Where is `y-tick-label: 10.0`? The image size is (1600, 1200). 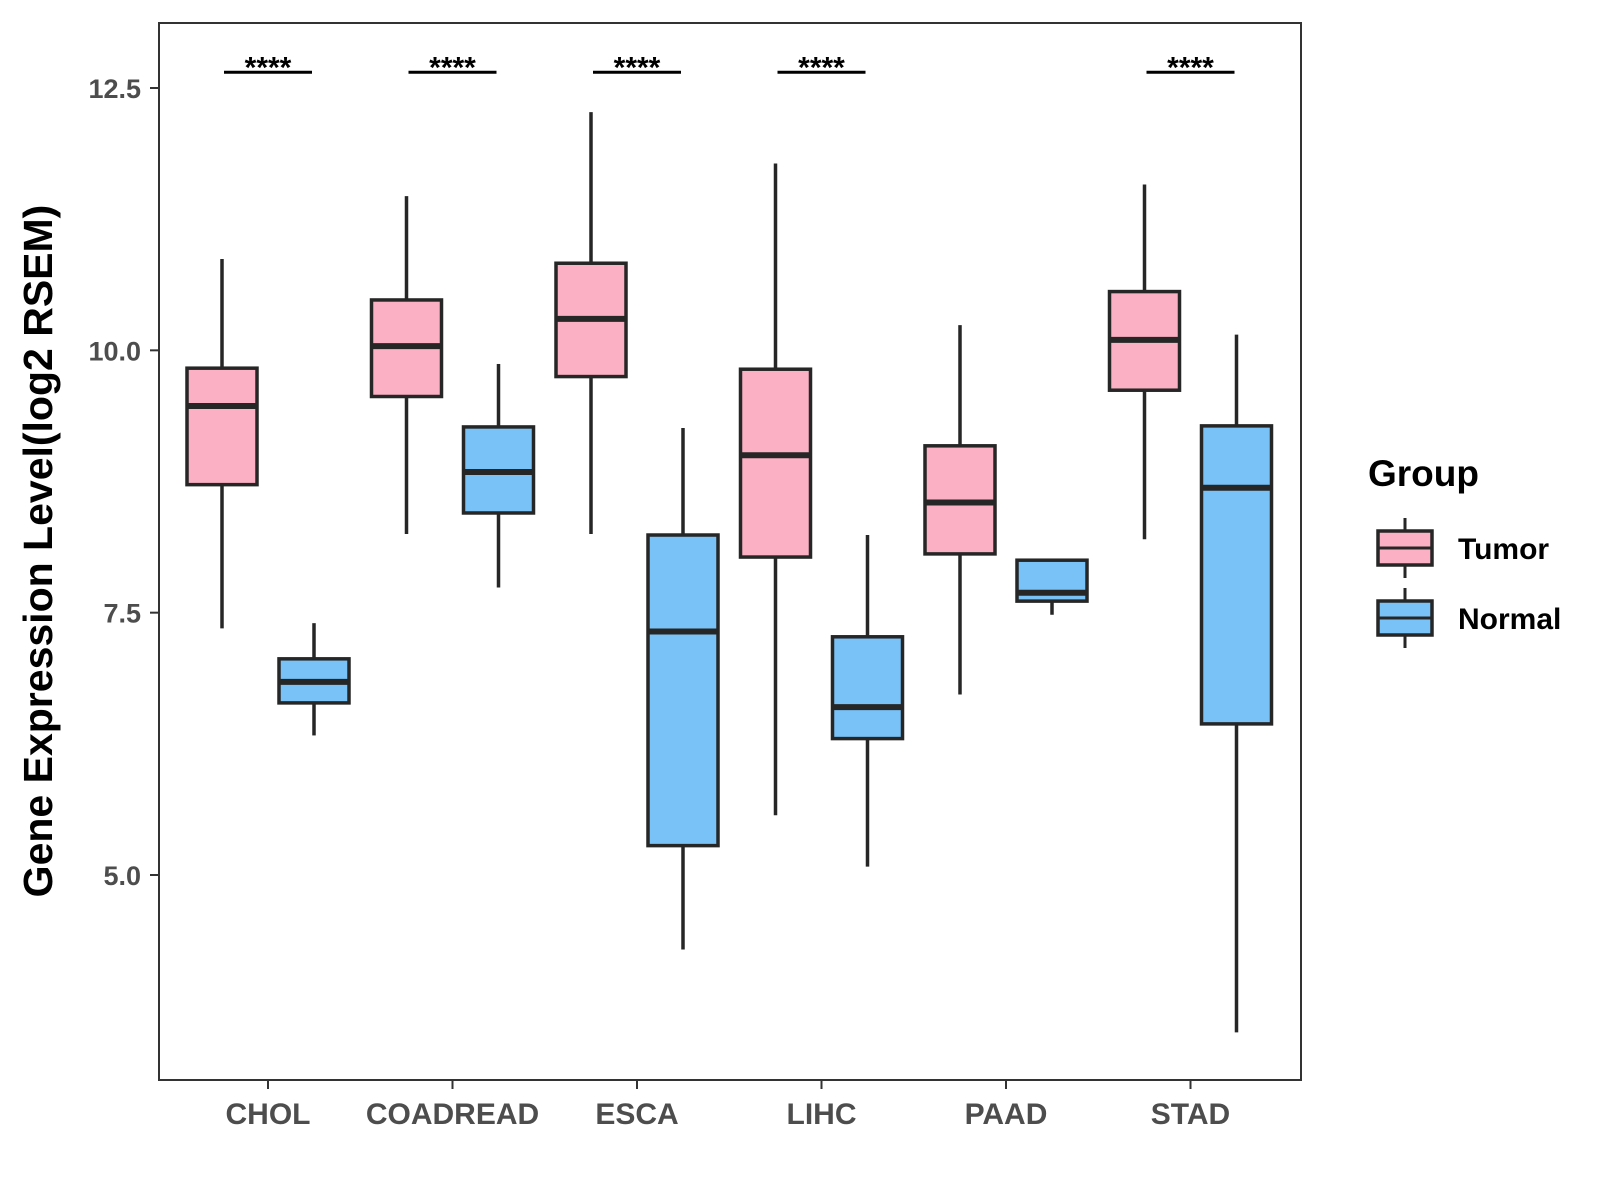 y-tick-label: 10.0 is located at coordinates (114, 351).